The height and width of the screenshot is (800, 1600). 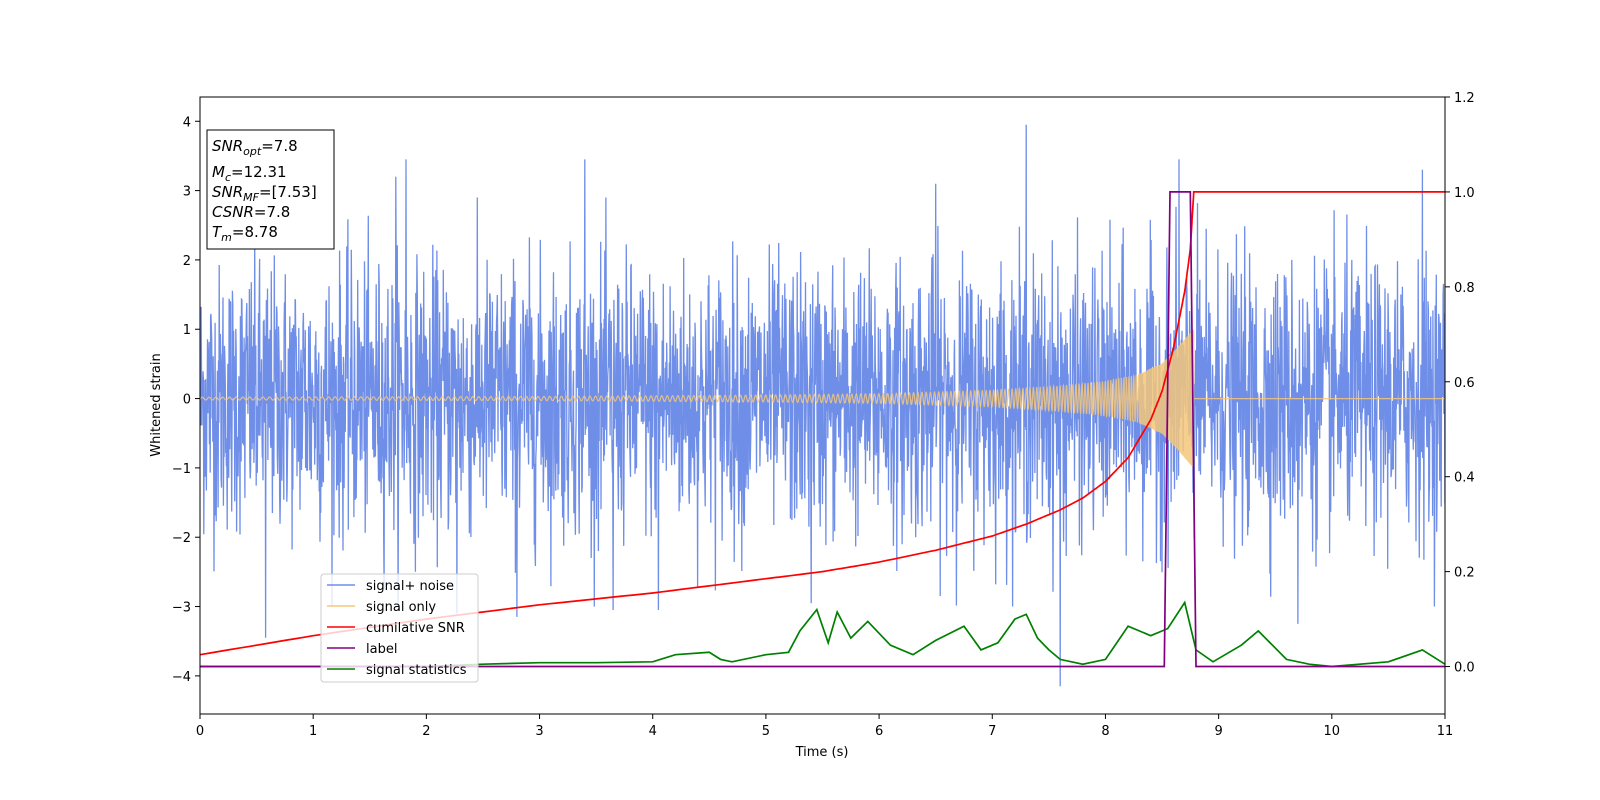 What do you see at coordinates (879, 731) in the screenshot?
I see `x-tick-label: 6` at bounding box center [879, 731].